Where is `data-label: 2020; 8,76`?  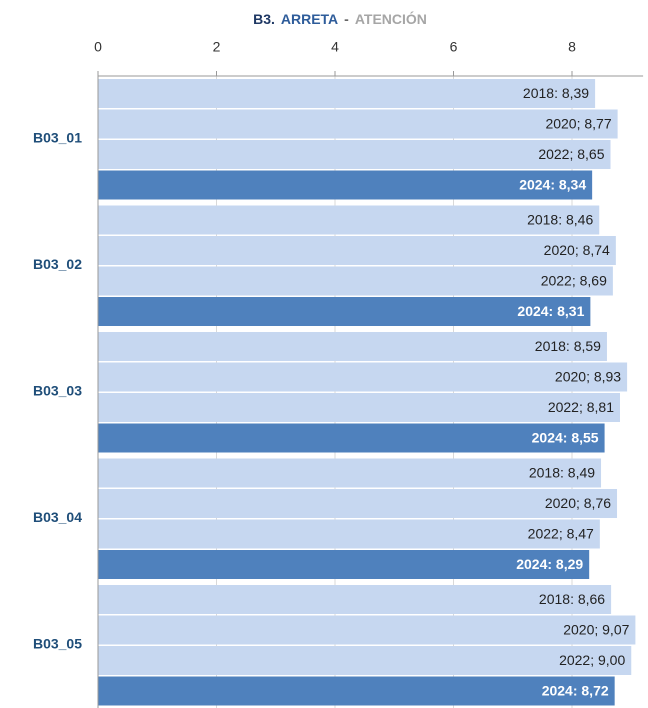
data-label: 2020; 8,76 is located at coordinates (578, 503).